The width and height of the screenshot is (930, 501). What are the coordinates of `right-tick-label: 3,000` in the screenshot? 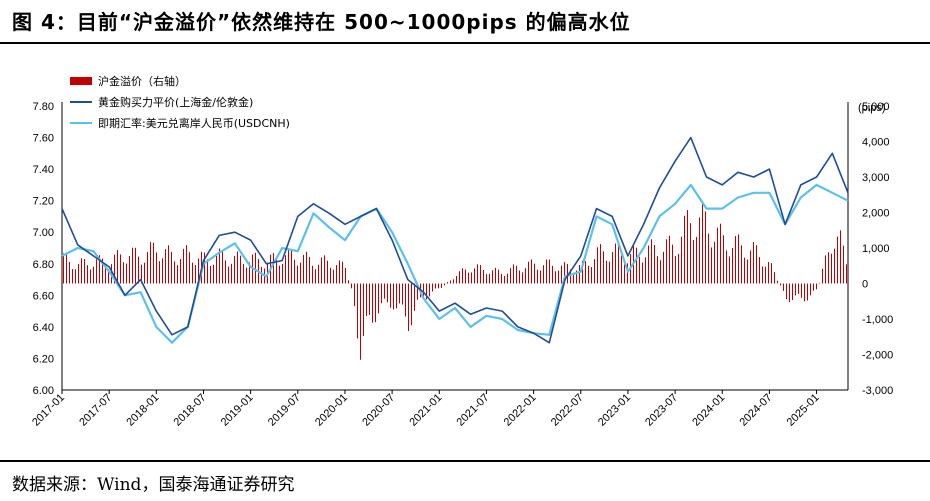 It's located at (876, 178).